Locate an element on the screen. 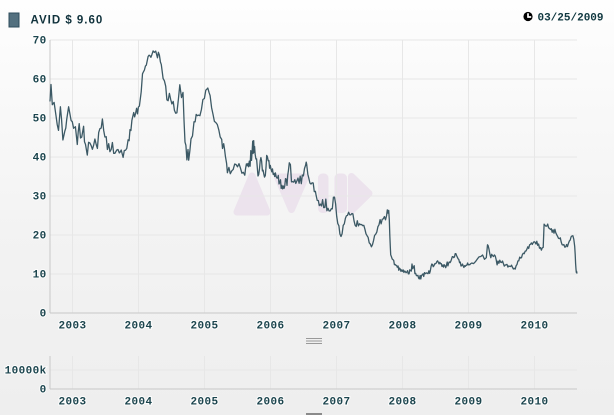 The image size is (614, 420). svg-text: 03/25/2009 is located at coordinates (570, 19).